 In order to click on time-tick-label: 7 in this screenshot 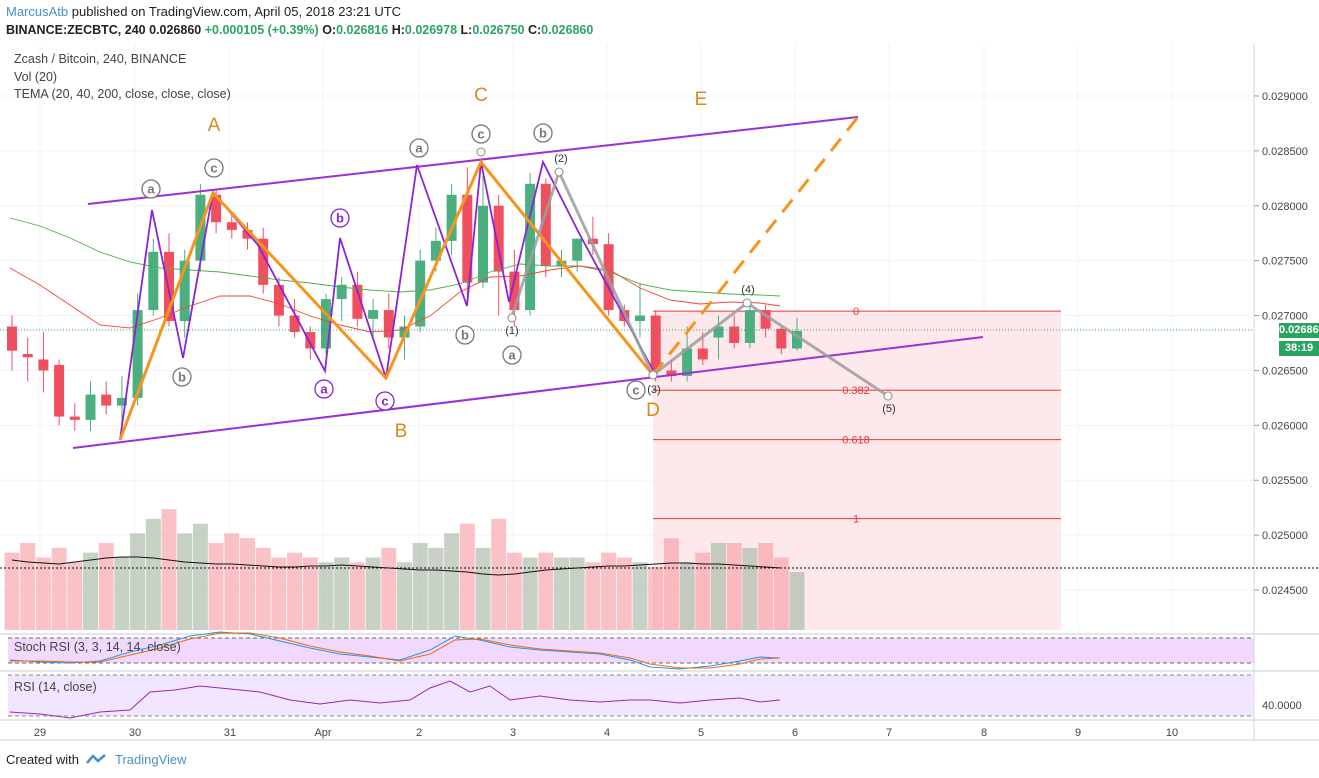, I will do `click(889, 733)`.